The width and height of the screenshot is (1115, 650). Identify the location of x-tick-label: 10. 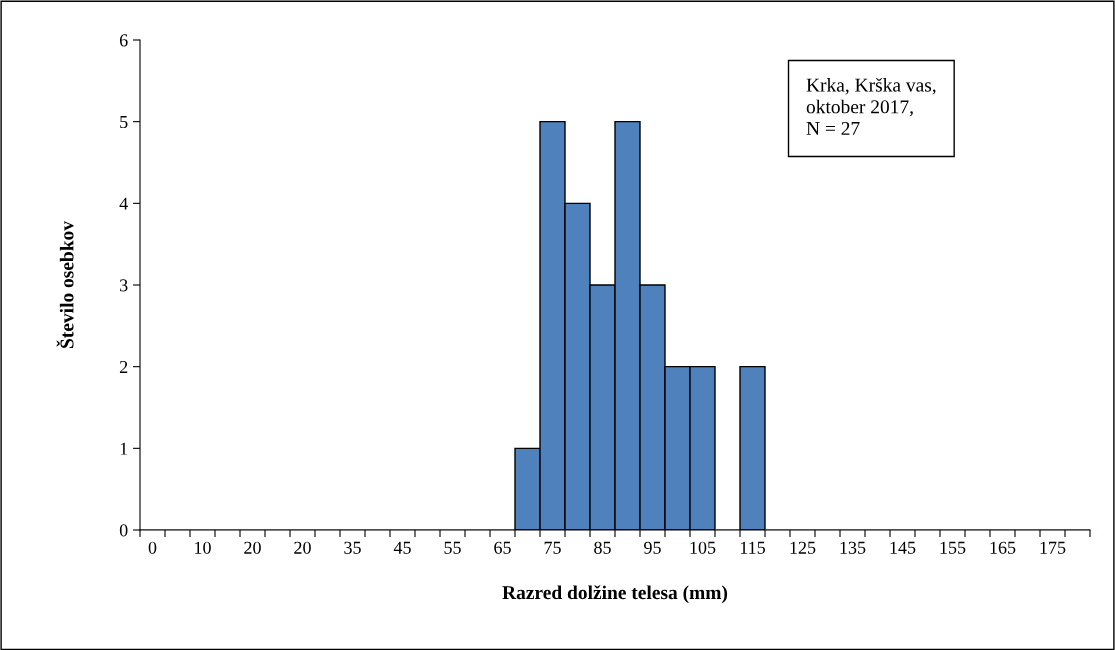
(203, 547).